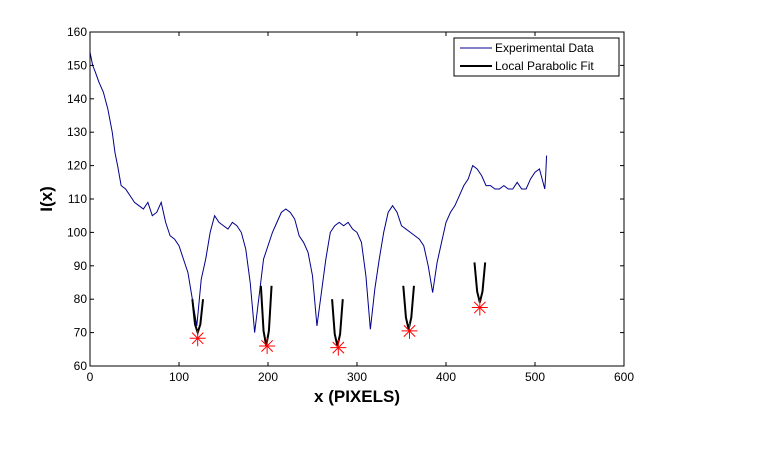 The image size is (765, 458). Describe the element at coordinates (535, 377) in the screenshot. I see `x-tick-label-500: 500` at that location.